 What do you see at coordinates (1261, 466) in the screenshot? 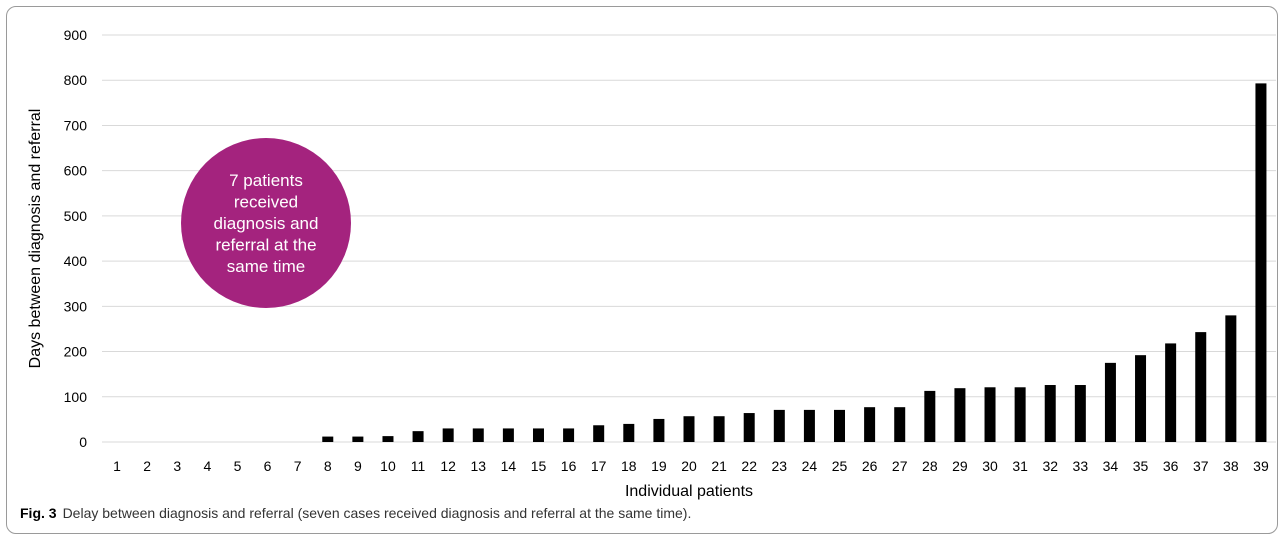
I see `x-tick-label: 39` at bounding box center [1261, 466].